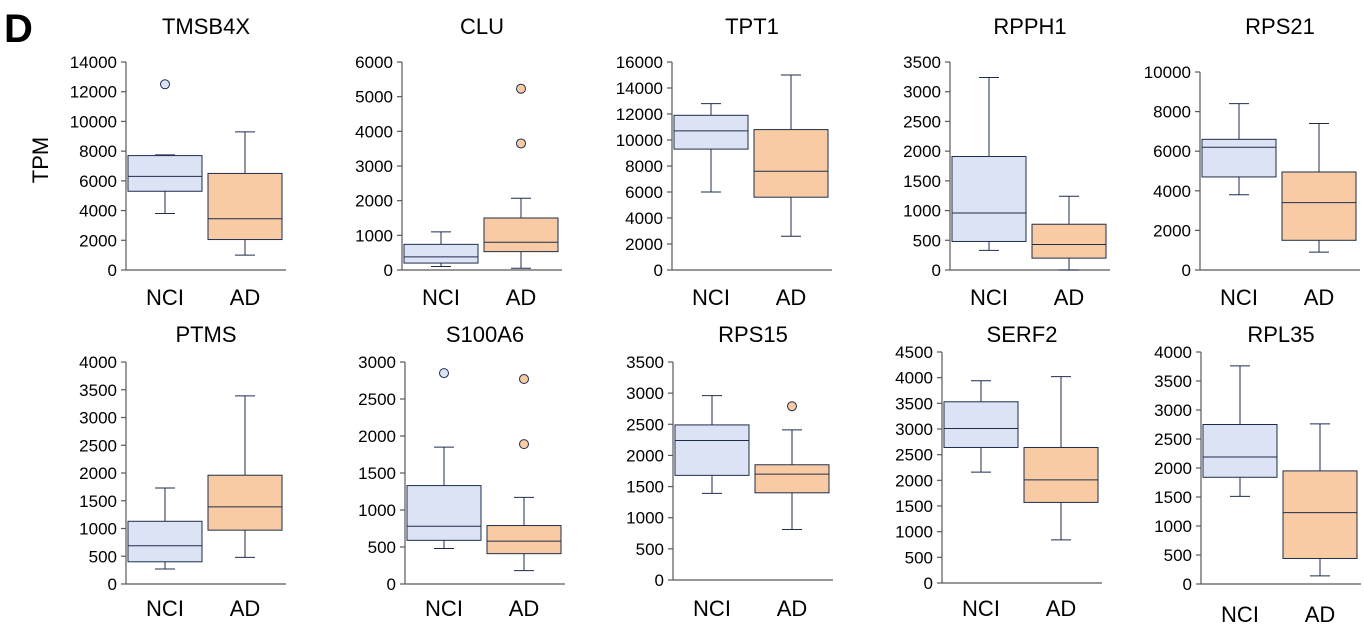 Image resolution: width=1364 pixels, height=626 pixels. I want to click on chart-title: RPS15, so click(753, 334).